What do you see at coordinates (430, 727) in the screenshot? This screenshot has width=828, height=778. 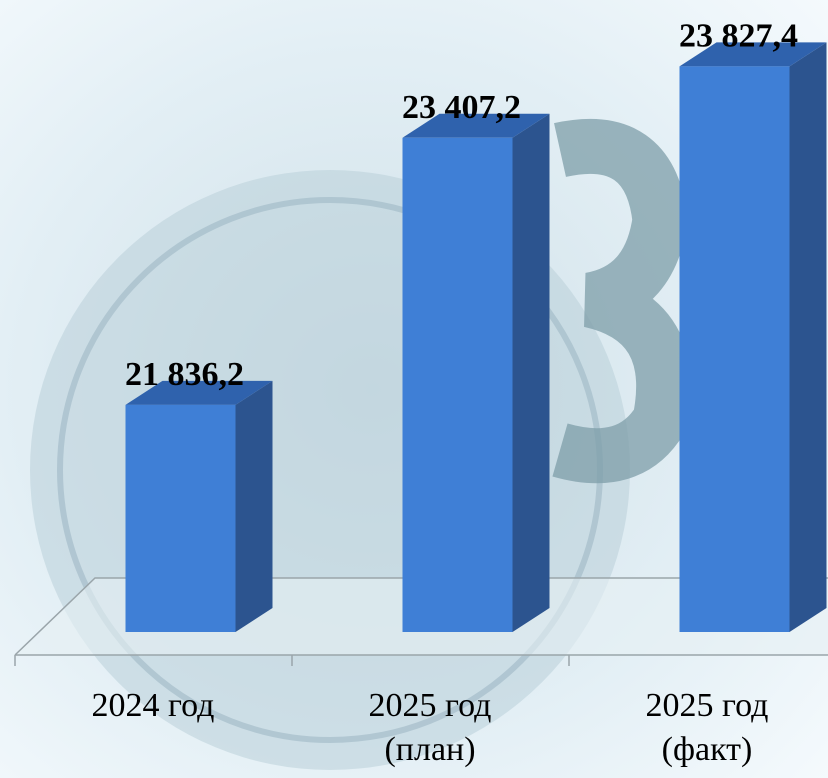 I see `x-tick-label: 2025 год (план)` at bounding box center [430, 727].